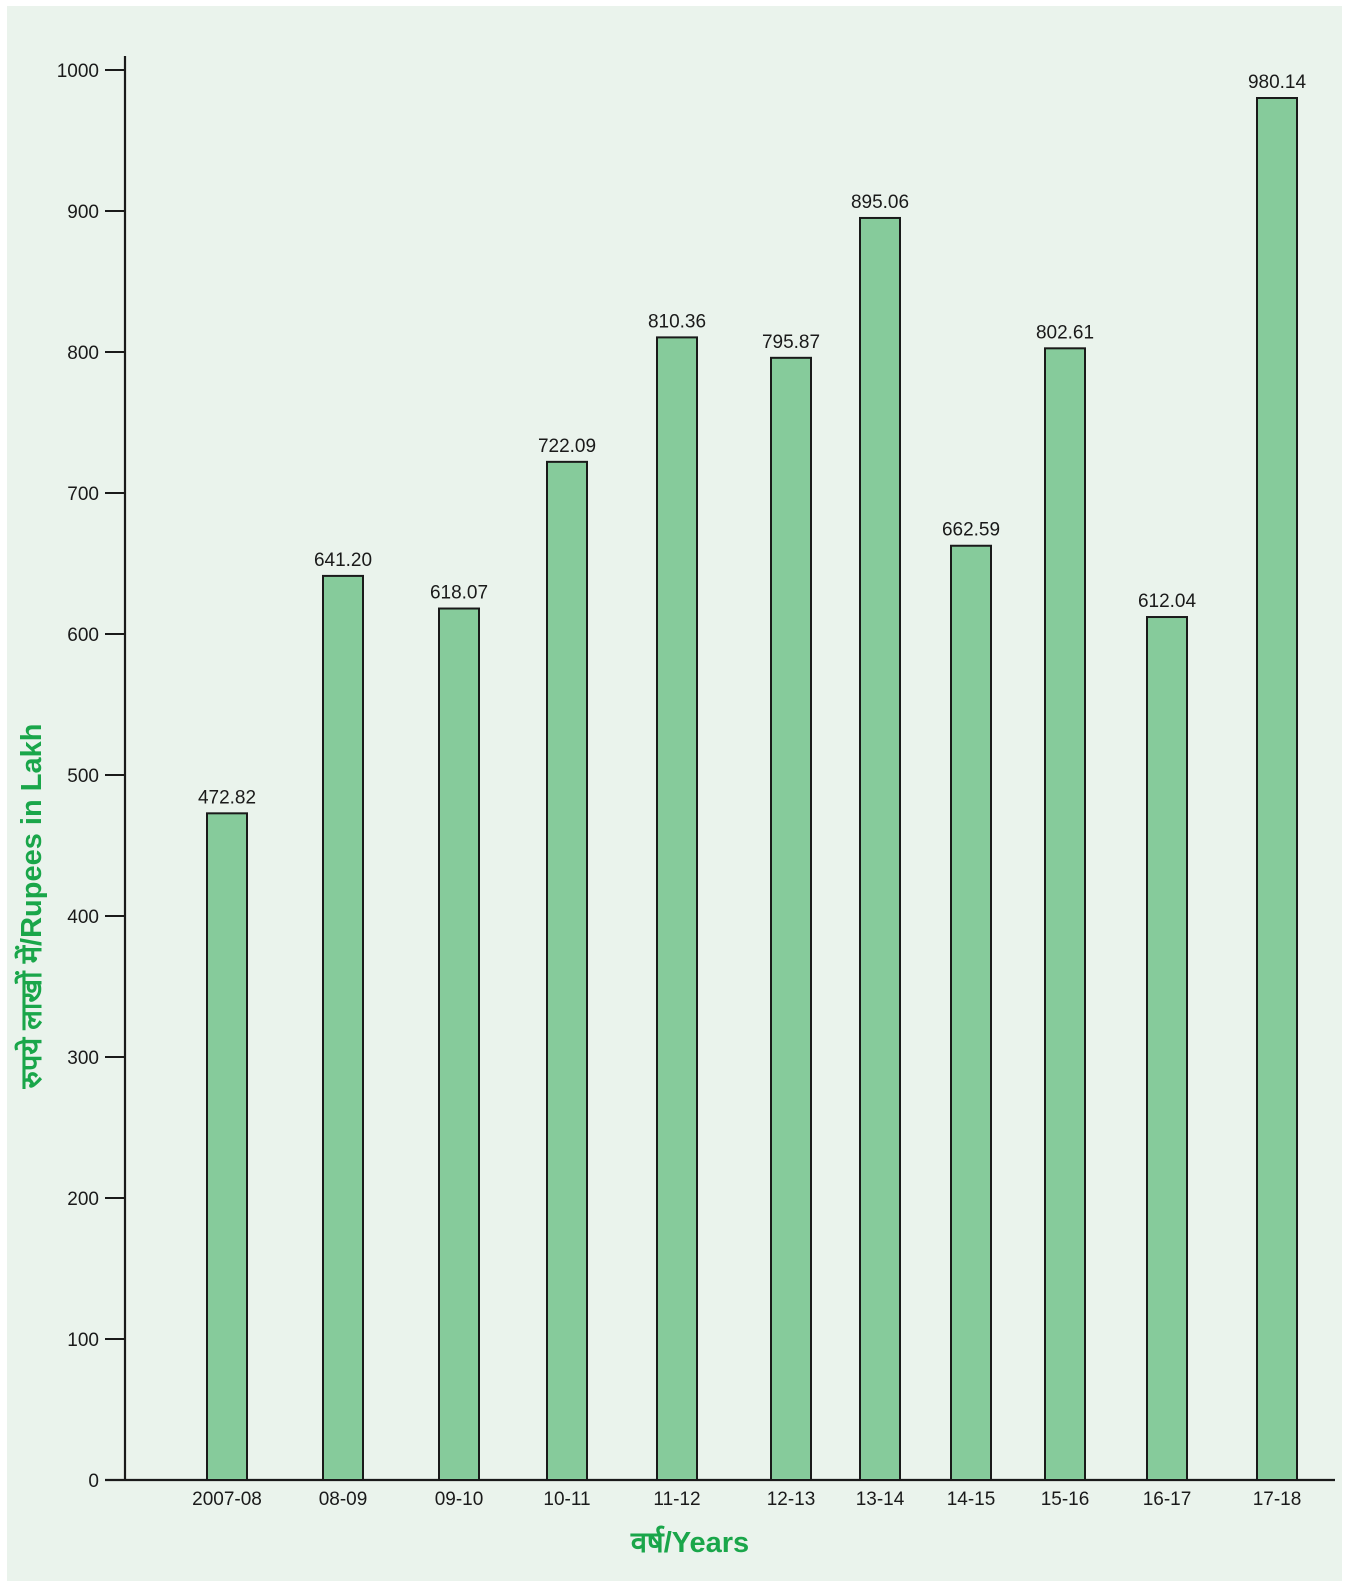  I want to click on x-tick-label: 13-14, so click(880, 1499).